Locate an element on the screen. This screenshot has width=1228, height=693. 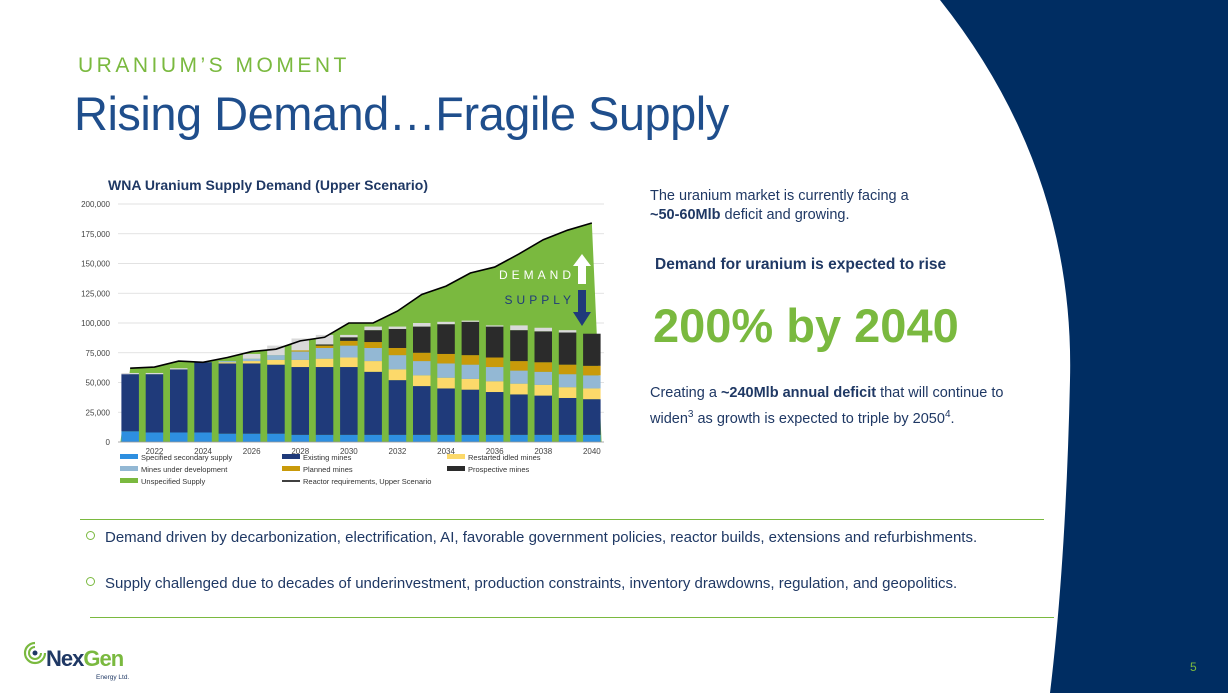
annual-deficit-mid2: as growth is expected to triple by 2050 is located at coordinates (819, 418).